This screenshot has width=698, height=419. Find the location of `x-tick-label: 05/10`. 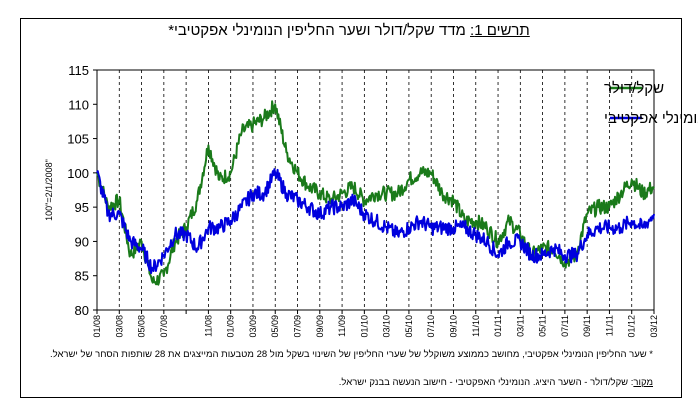

x-tick-label: 05/10 is located at coordinates (409, 326).